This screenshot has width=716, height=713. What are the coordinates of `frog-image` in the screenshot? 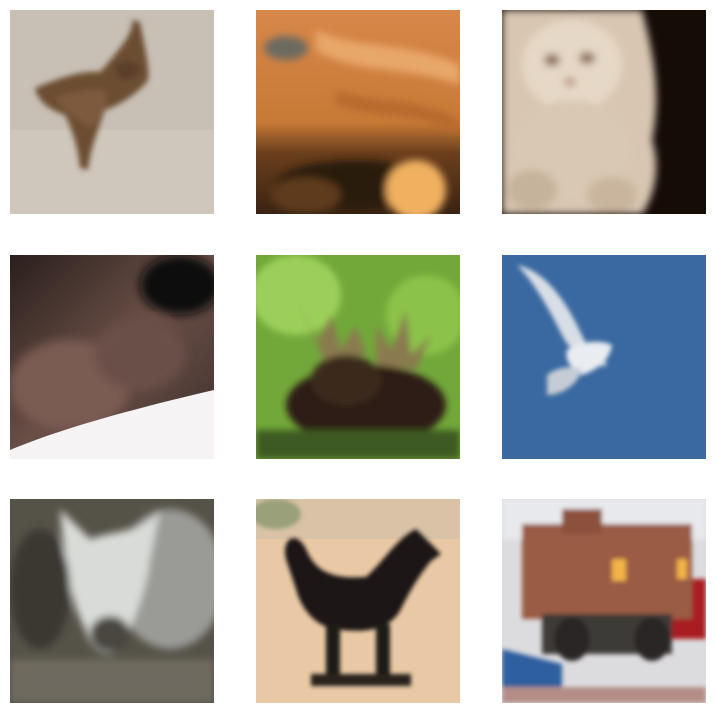 It's located at (112, 112).